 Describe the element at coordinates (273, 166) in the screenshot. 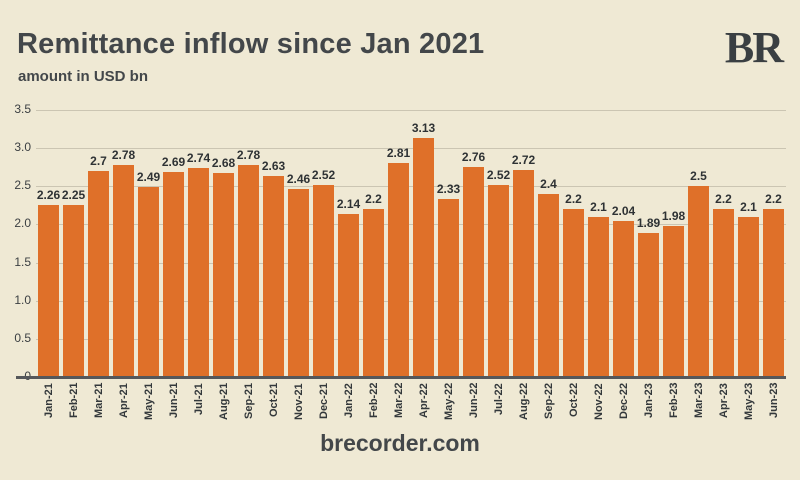

I see `bar-value-label: 2.63` at that location.